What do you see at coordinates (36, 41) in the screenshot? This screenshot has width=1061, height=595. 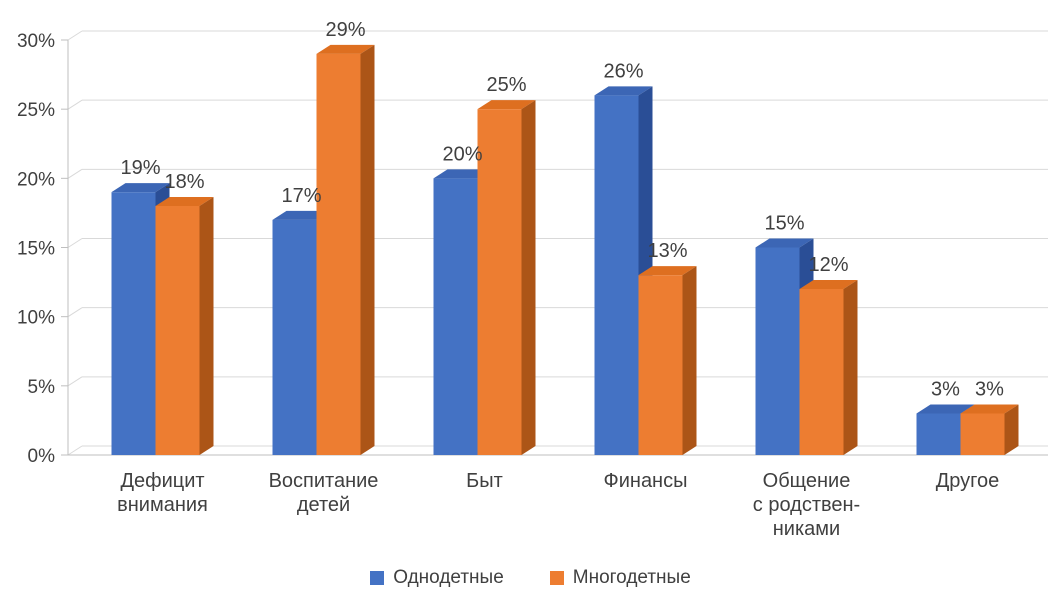 I see `y-axis-label: 30%` at bounding box center [36, 41].